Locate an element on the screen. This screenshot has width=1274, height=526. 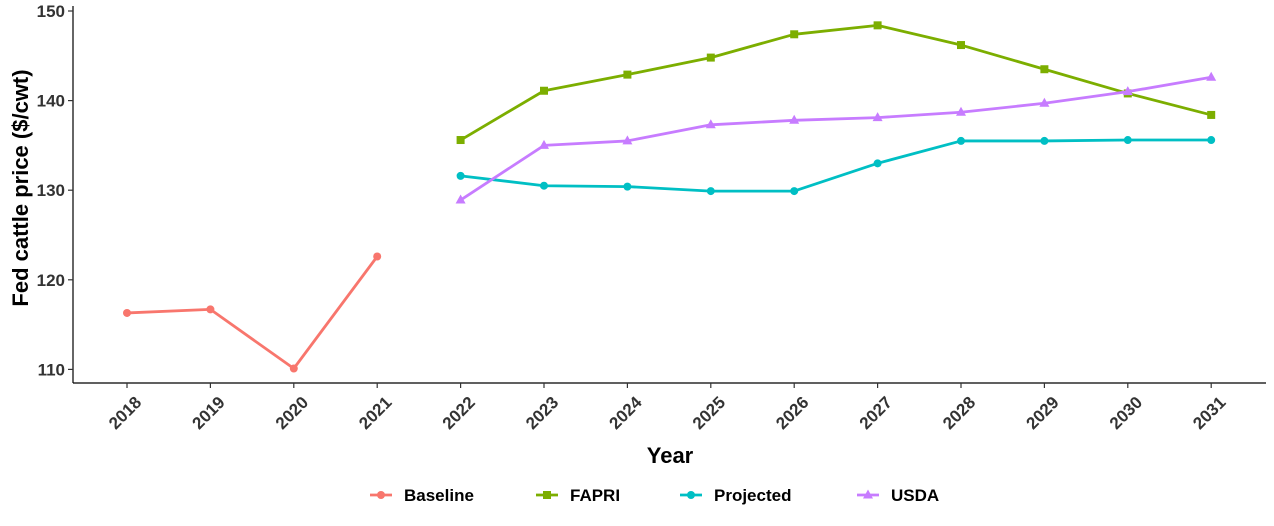
x-axis-title: Year is located at coordinates (670, 455).